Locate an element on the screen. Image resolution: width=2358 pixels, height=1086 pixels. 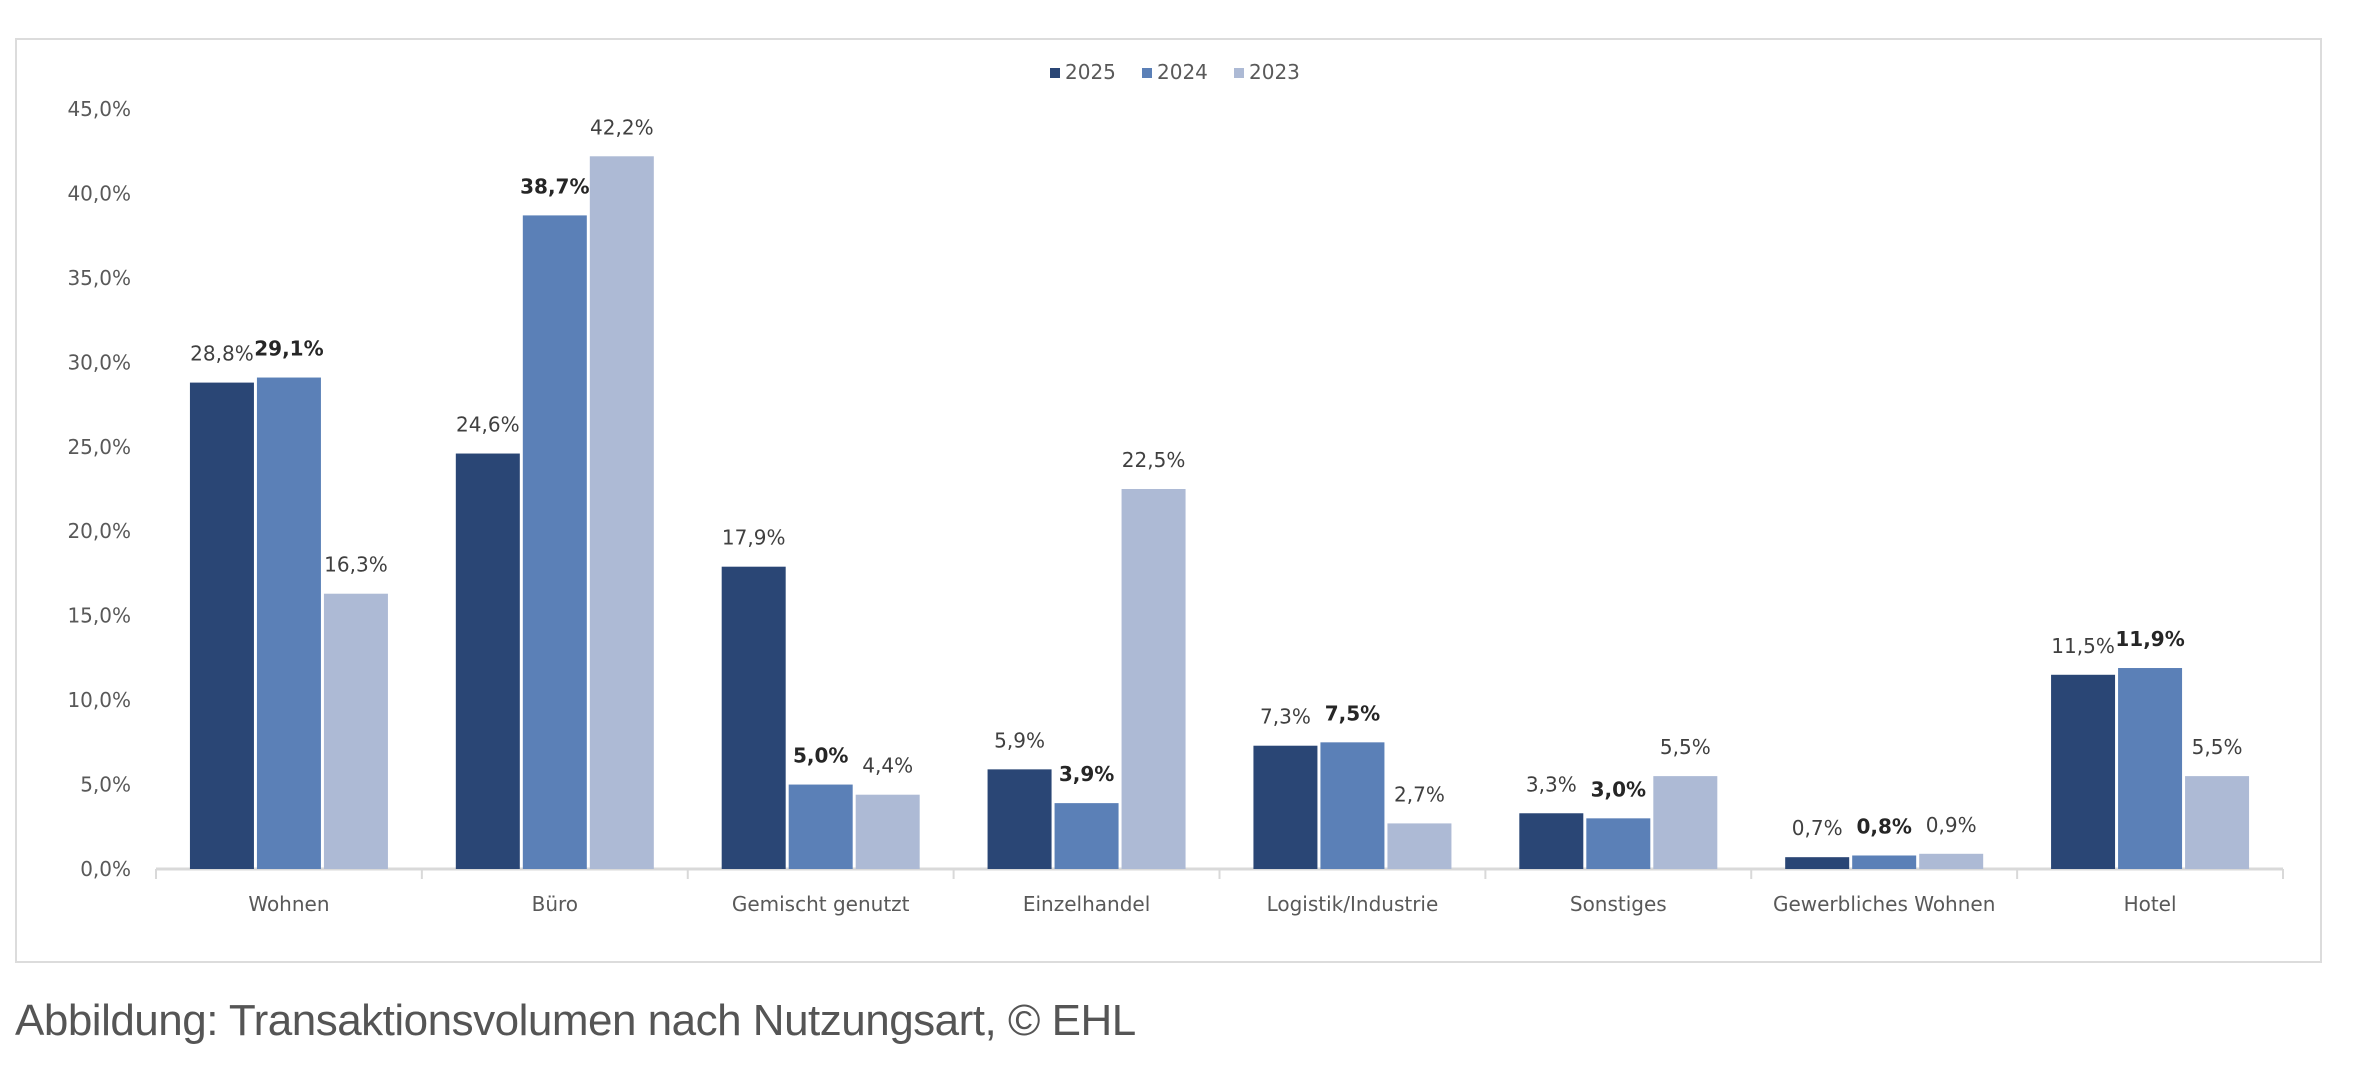
category-label: Hotel is located at coordinates (2150, 904).